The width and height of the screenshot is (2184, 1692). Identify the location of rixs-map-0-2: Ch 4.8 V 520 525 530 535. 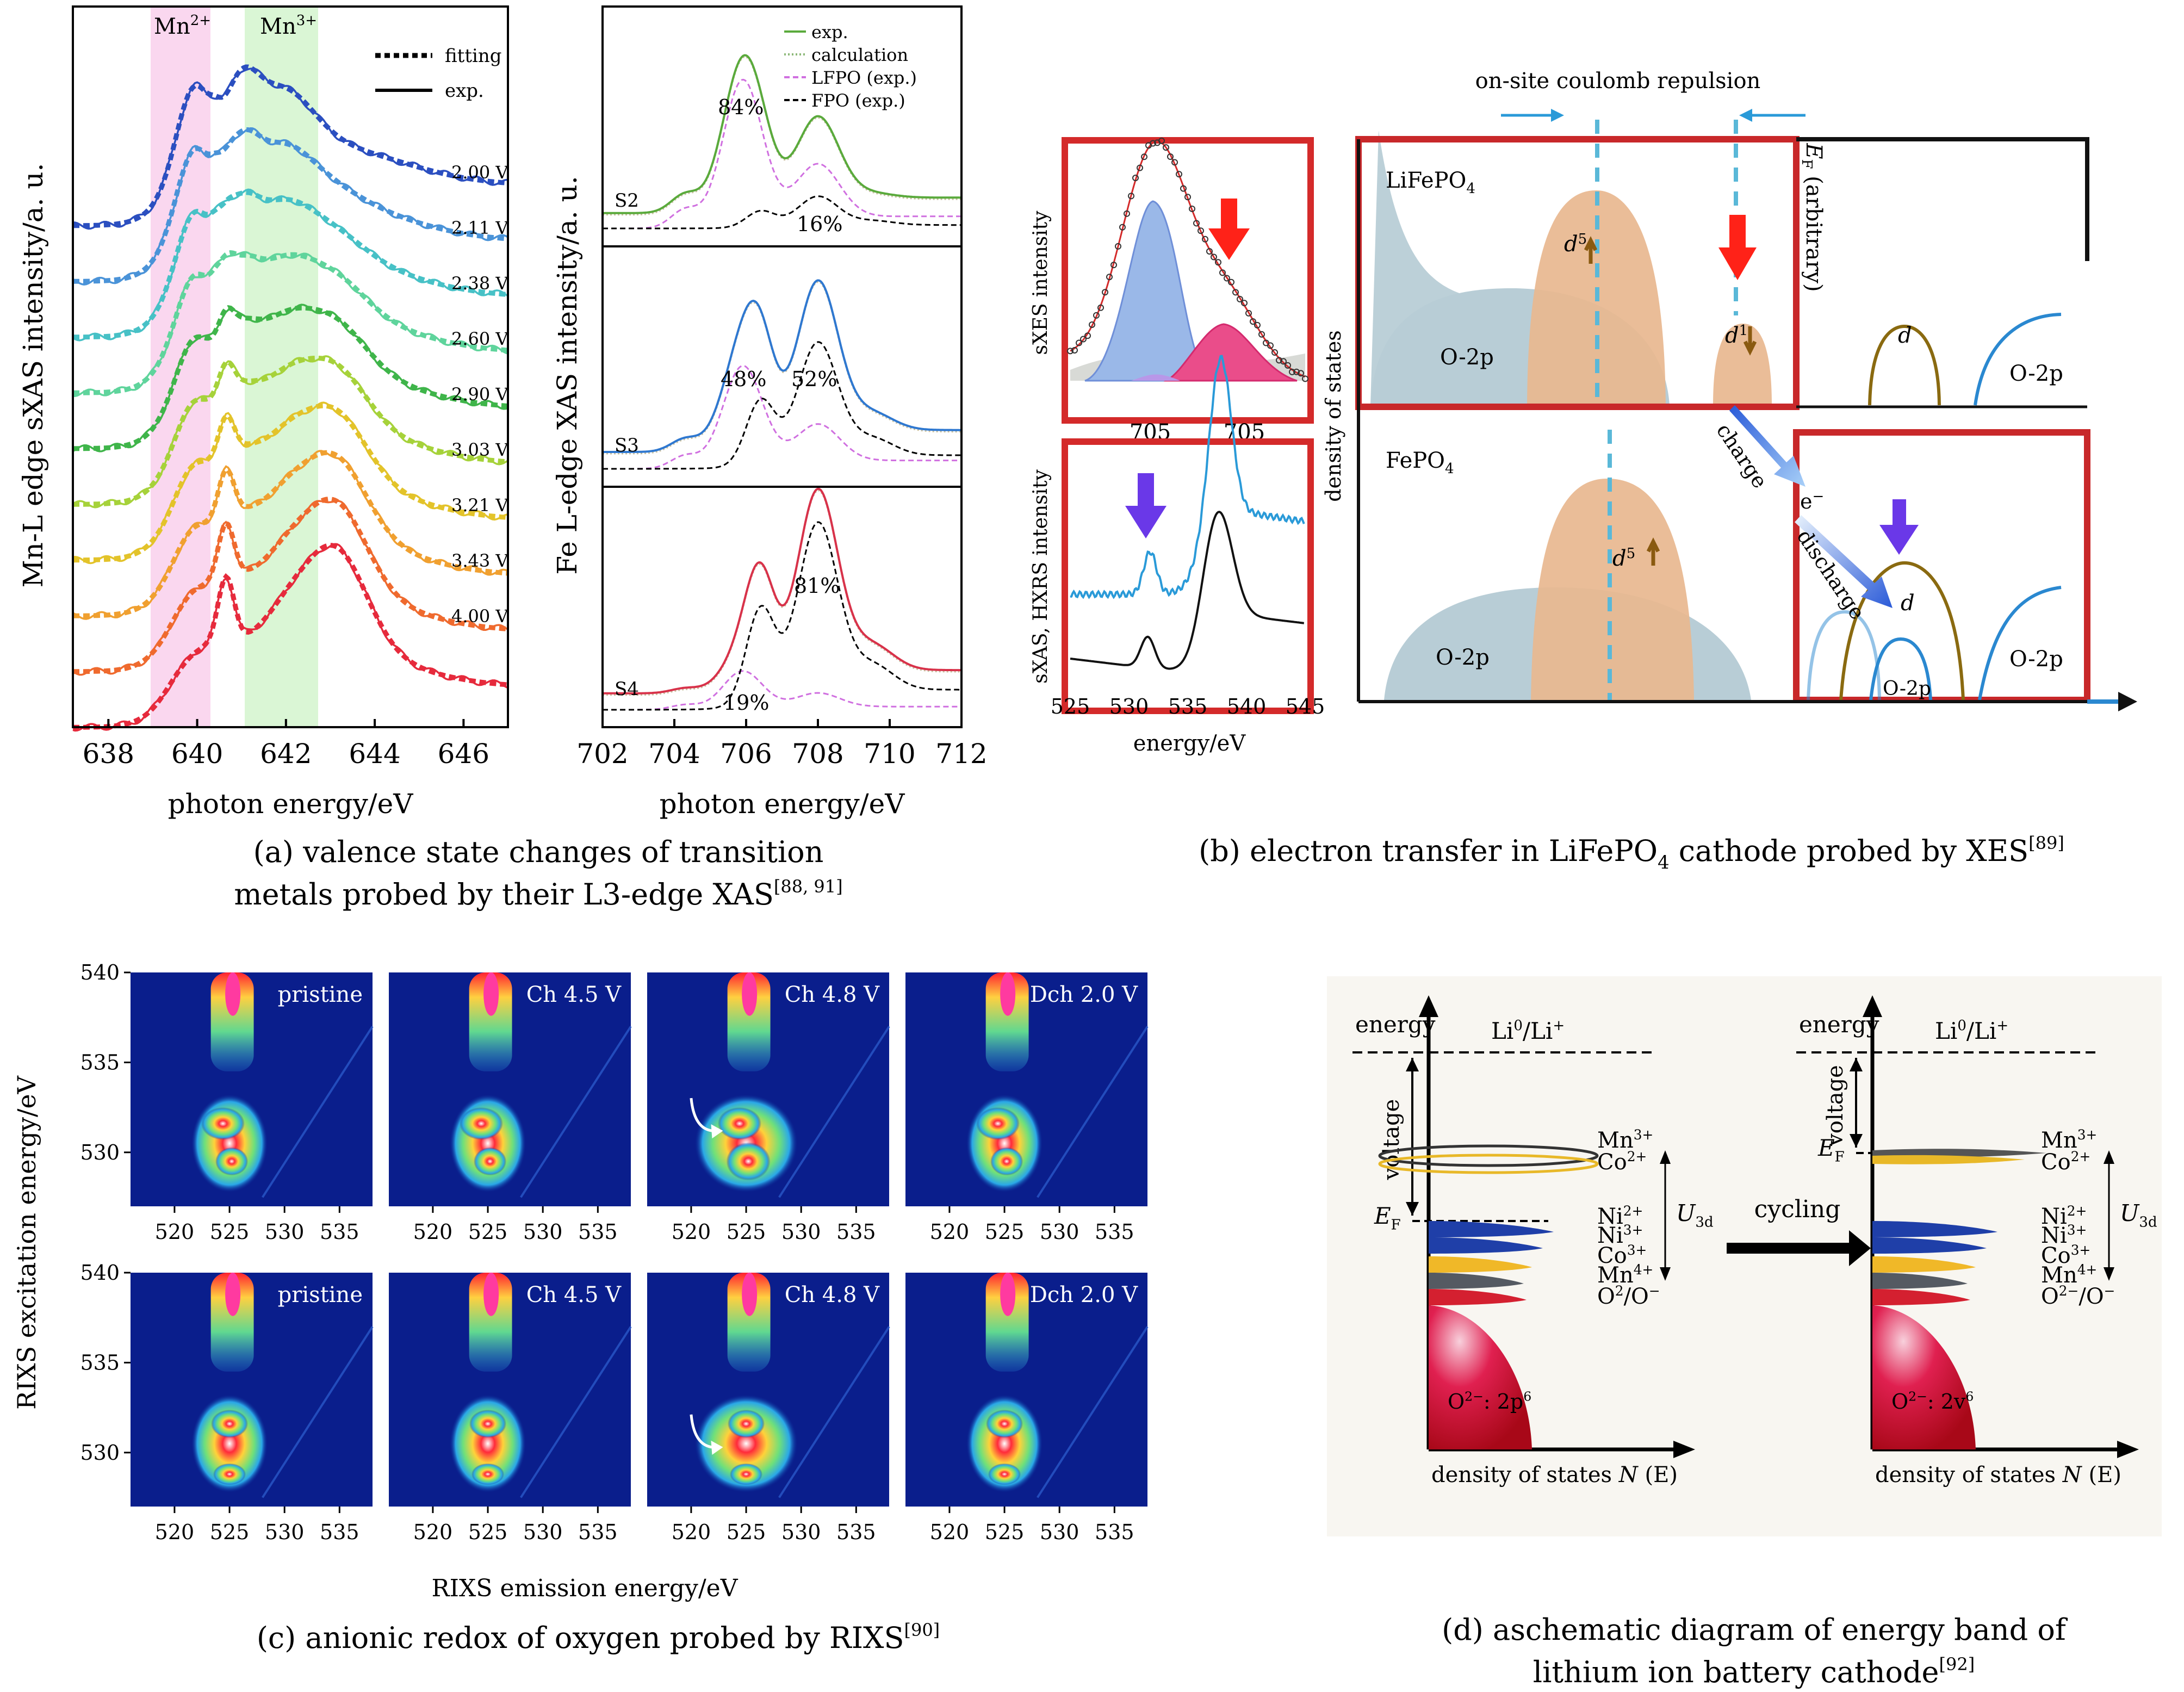
(768, 1108).